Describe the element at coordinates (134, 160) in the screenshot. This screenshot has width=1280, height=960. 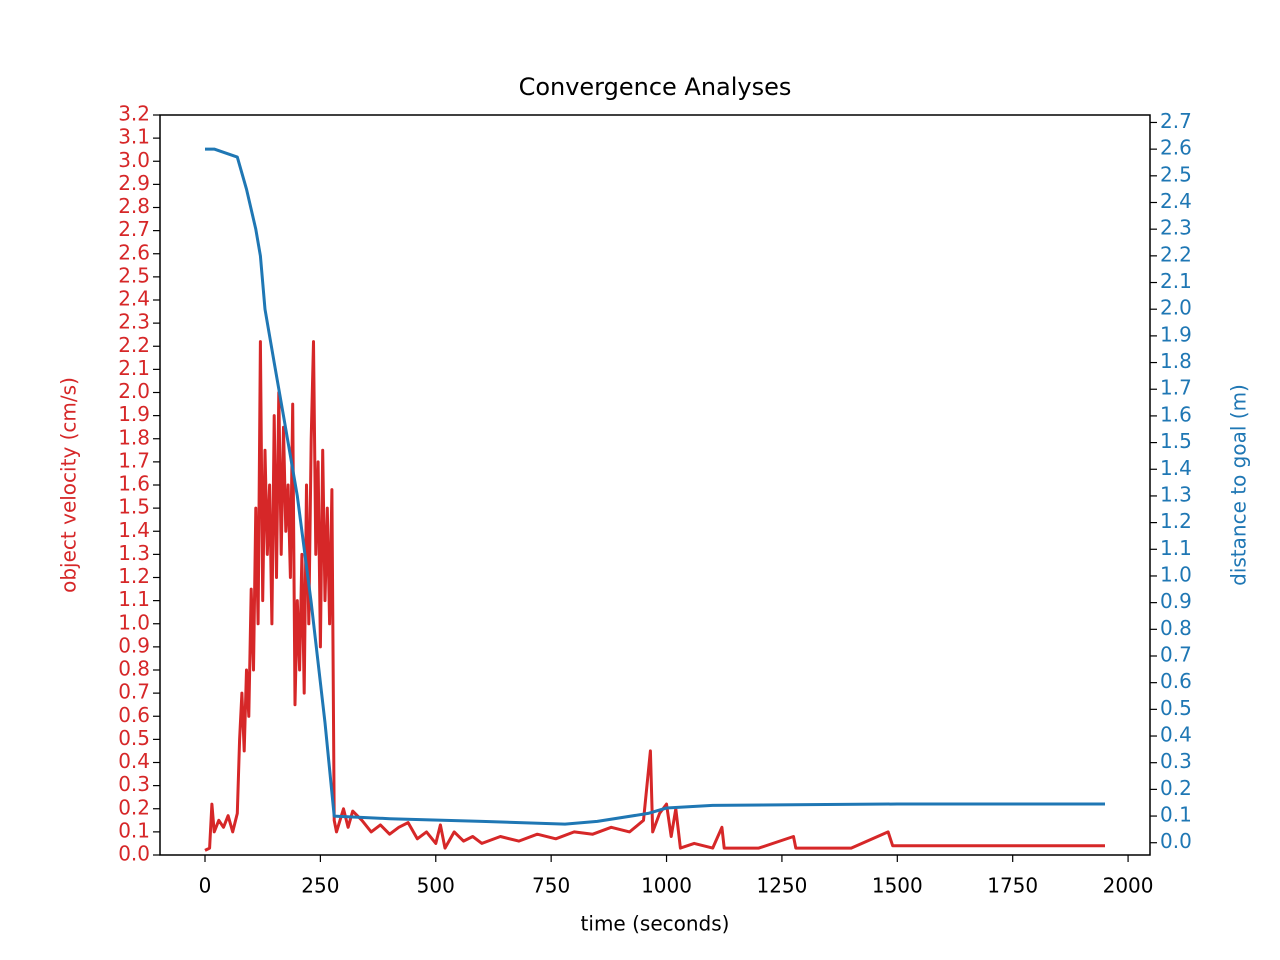
I see `y-tick-label: 3.0` at that location.